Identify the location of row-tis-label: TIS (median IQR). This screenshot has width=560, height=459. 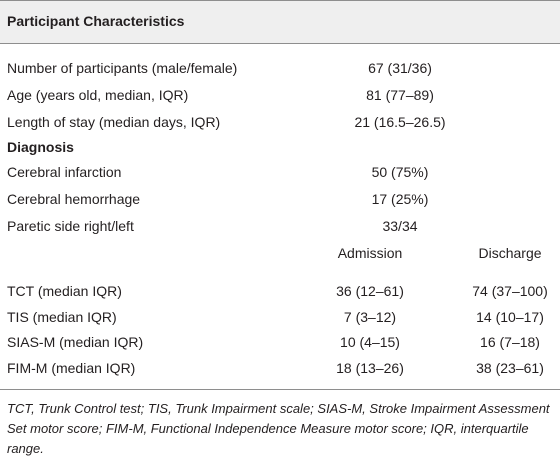
(62, 317).